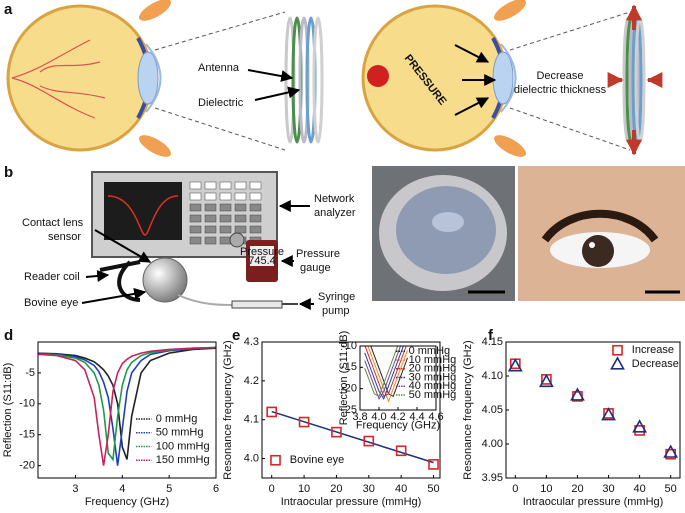 Image resolution: width=685 pixels, height=513 pixels. What do you see at coordinates (122, 489) in the screenshot?
I see `x-tick-label: 4` at bounding box center [122, 489].